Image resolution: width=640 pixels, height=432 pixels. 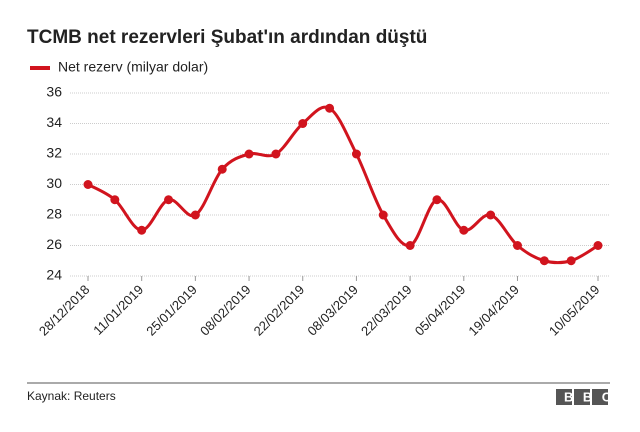 I want to click on x-tick-label: 05/04/2019, so click(x=440, y=310).